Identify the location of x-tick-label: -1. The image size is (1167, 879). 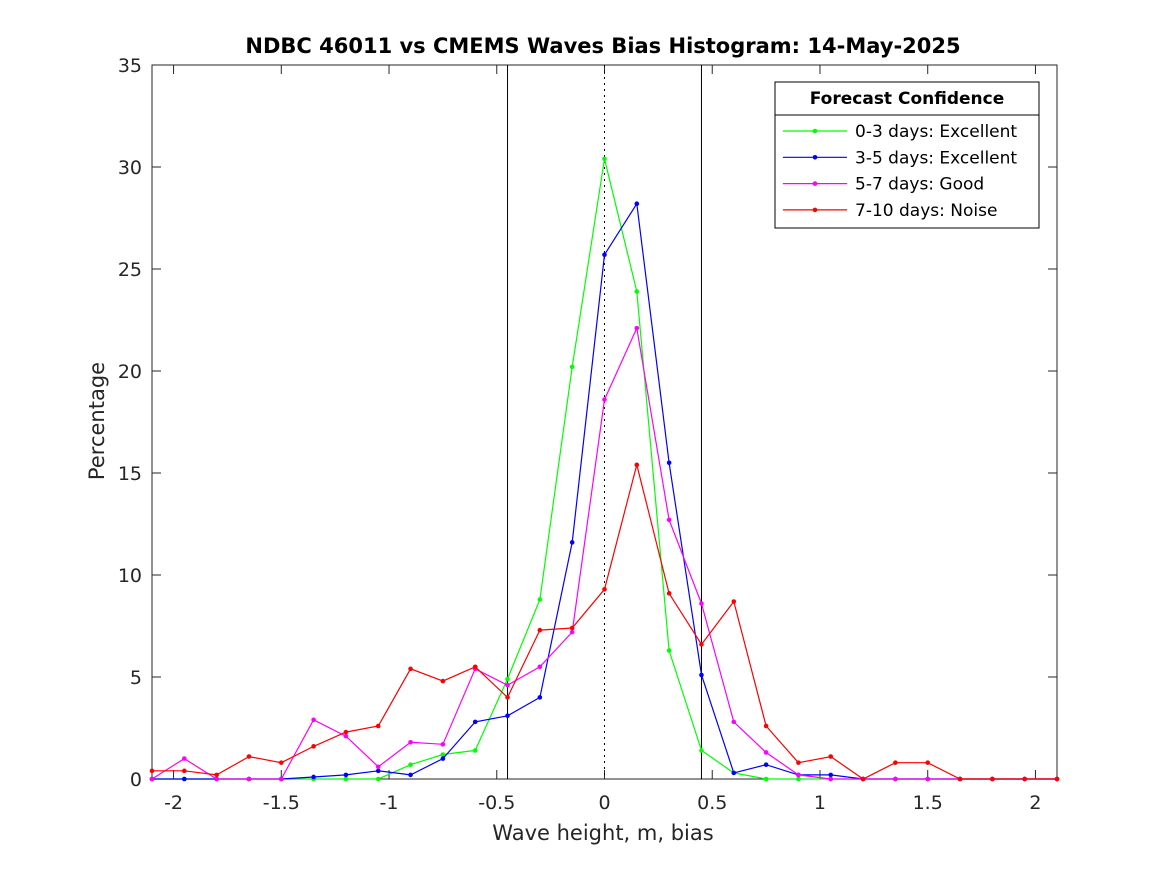
(389, 803).